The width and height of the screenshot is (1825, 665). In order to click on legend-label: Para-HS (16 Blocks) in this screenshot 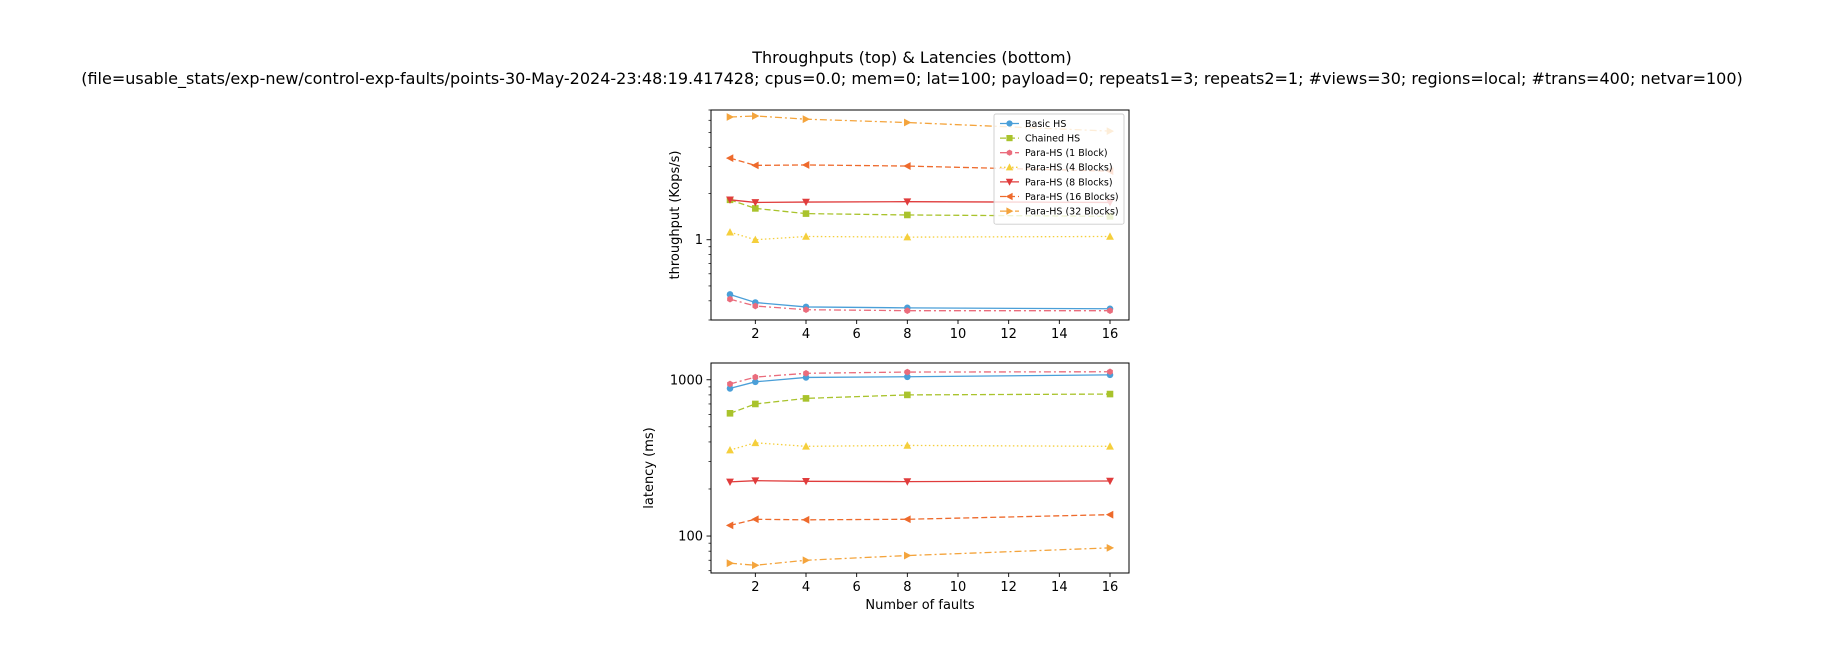, I will do `click(1072, 197)`.